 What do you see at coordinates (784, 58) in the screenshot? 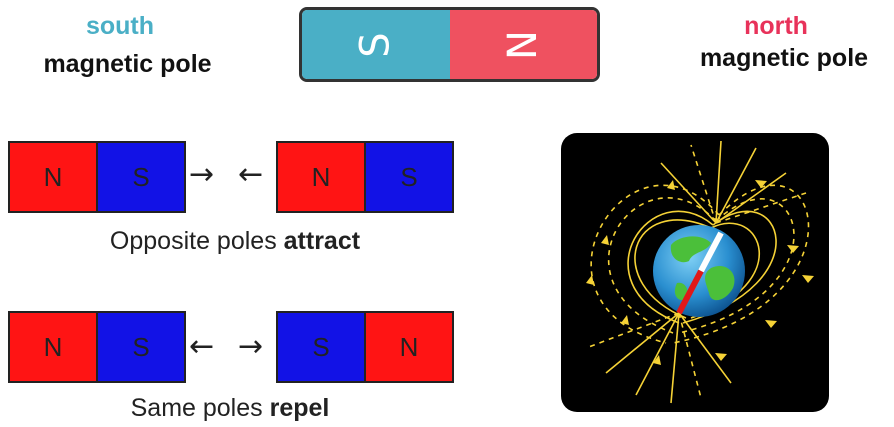
I see `north-pole-label: magnetic pole` at bounding box center [784, 58].